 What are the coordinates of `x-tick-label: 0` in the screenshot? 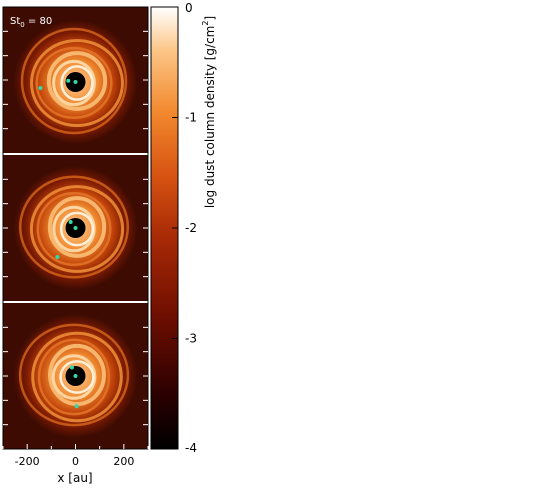 It's located at (75, 461).